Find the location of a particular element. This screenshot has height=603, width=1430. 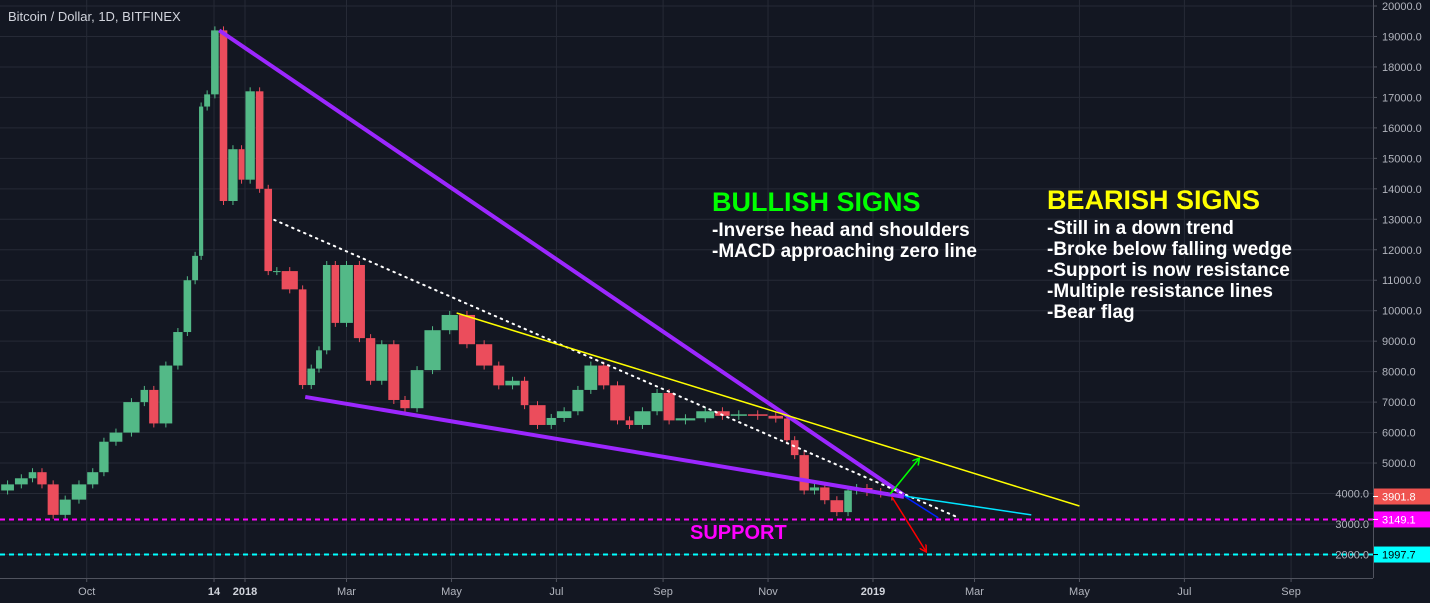

lower-support-level-label: 1997.7 is located at coordinates (1399, 556).